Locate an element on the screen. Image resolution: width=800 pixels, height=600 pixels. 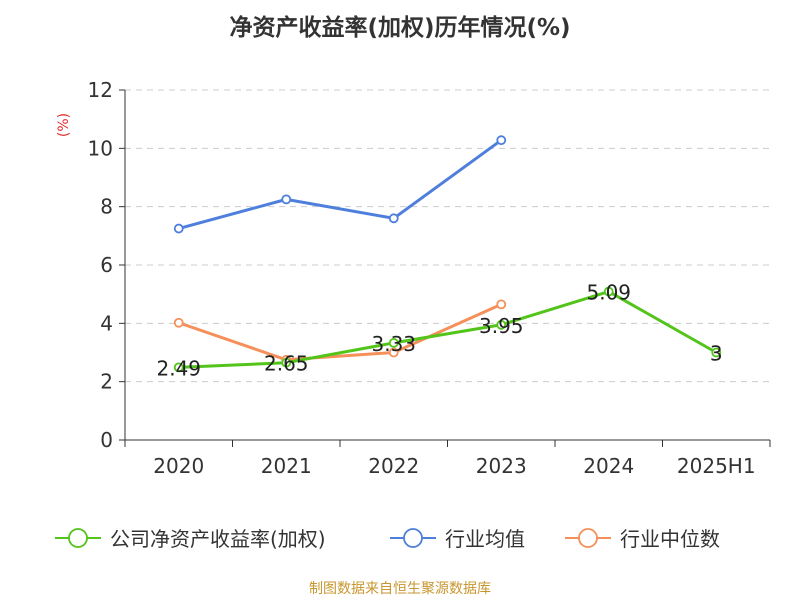
data-label: 5.09 is located at coordinates (608, 293).